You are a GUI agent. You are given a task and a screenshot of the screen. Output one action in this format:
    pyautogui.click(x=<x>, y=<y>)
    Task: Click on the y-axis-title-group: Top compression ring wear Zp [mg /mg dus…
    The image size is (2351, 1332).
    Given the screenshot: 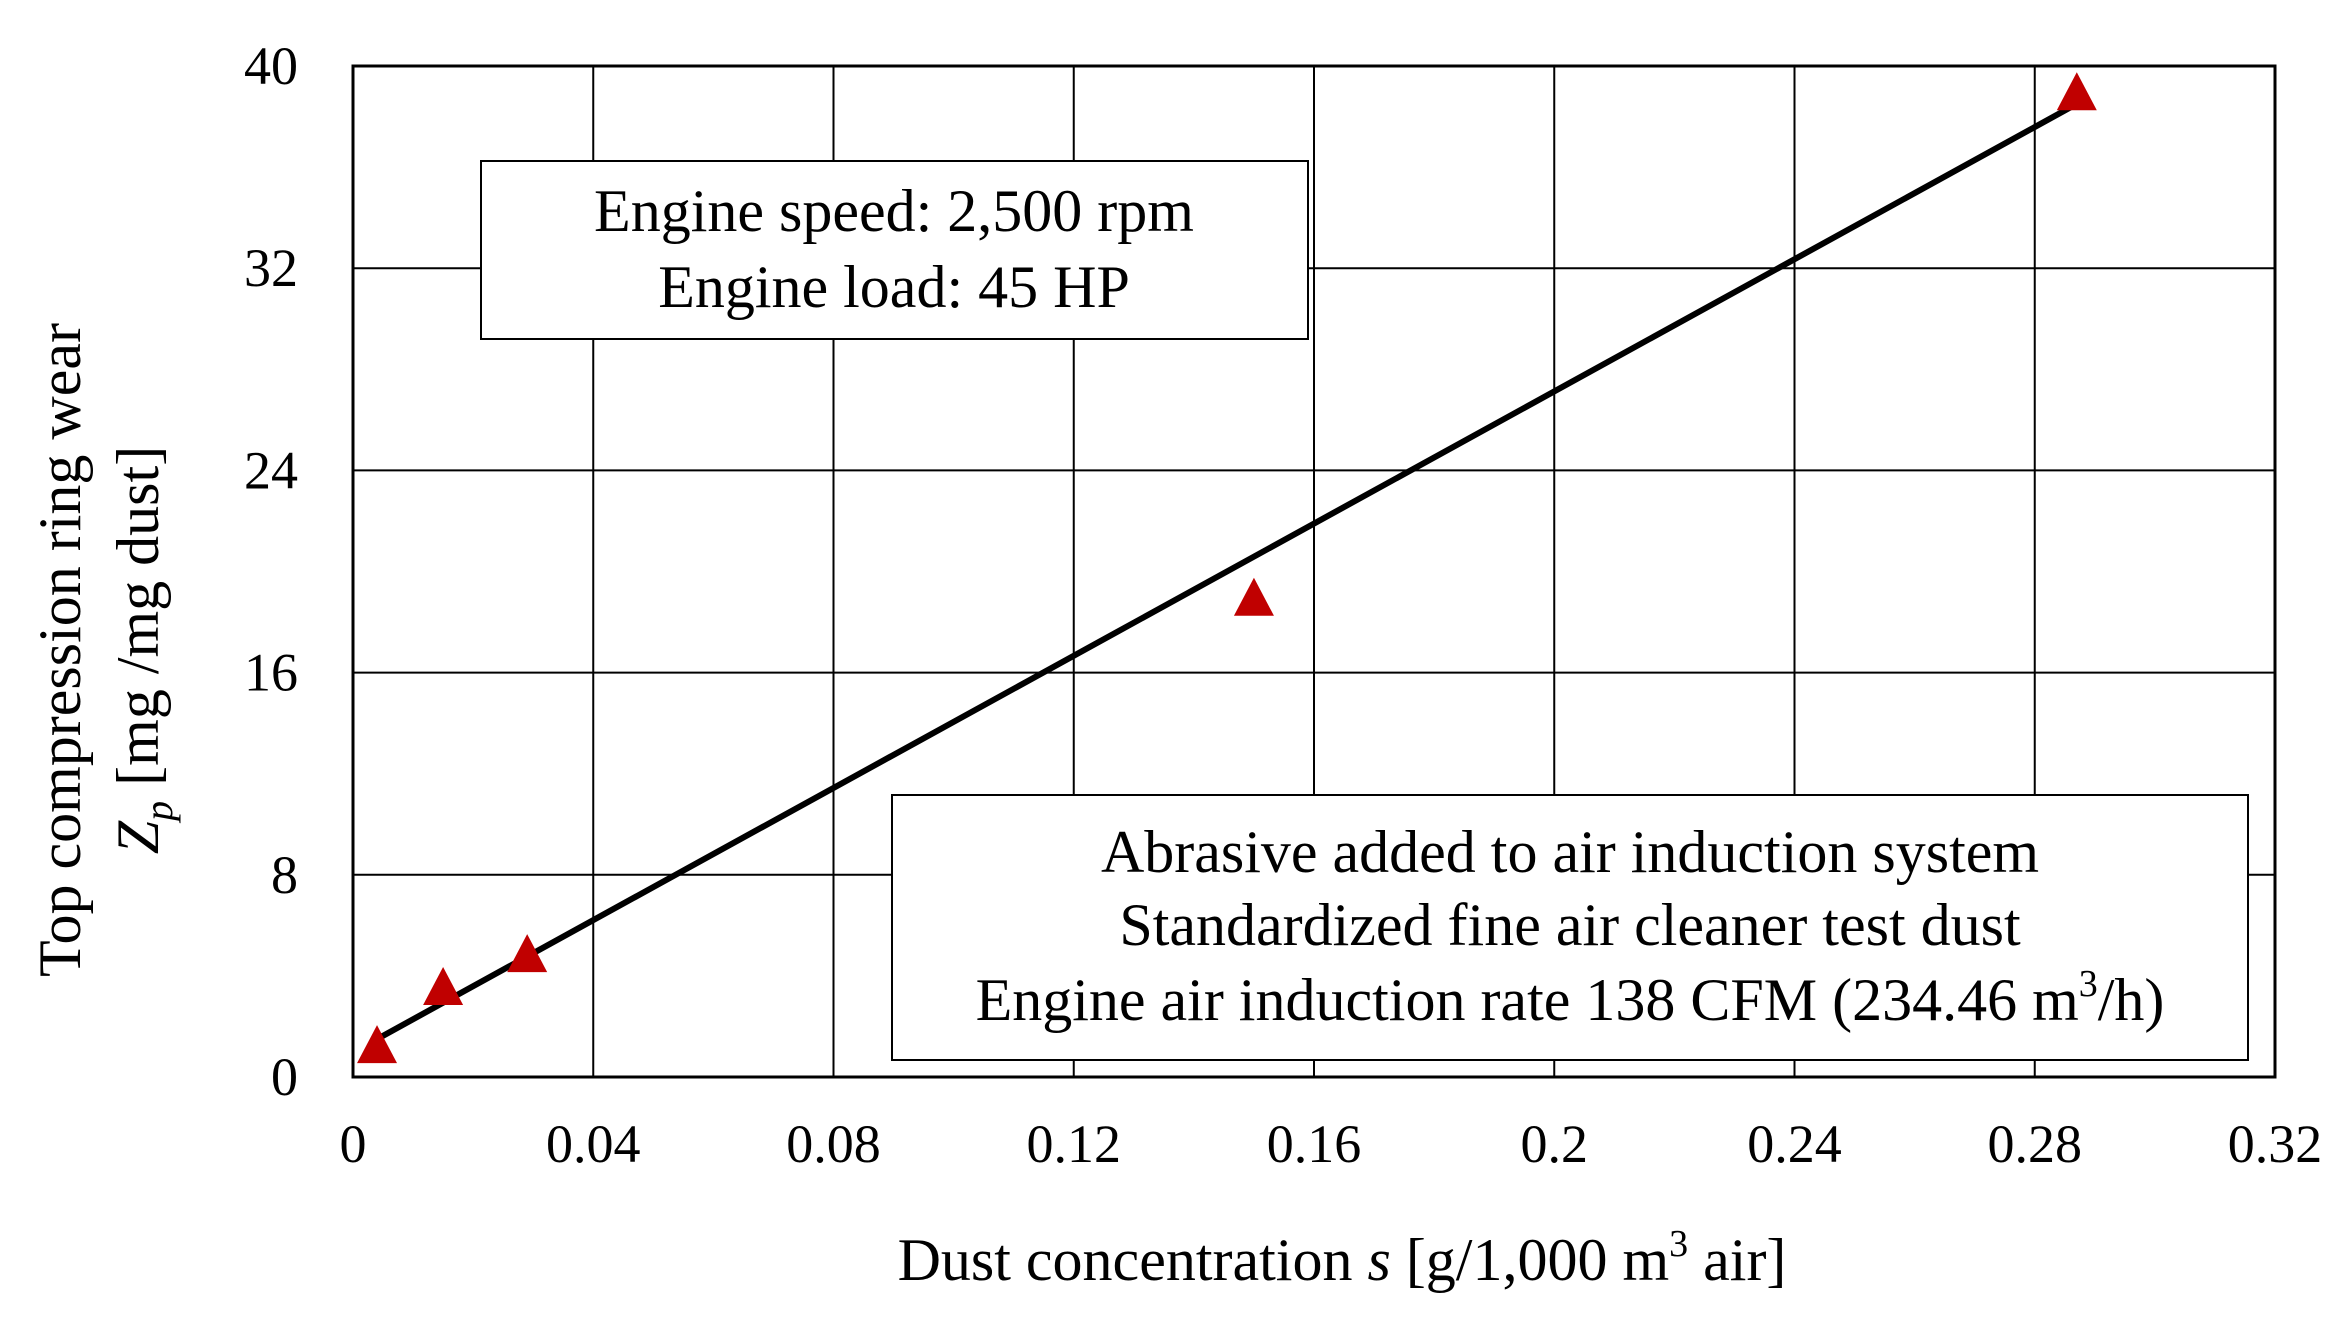 What is the action you would take?
    pyautogui.click(x=104, y=650)
    